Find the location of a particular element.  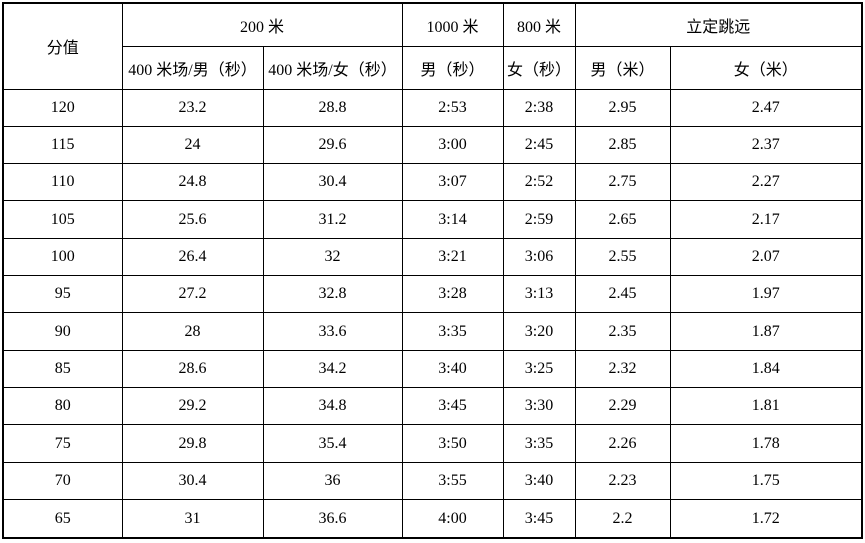

cell-jump-male: 2.26 is located at coordinates (622, 443).